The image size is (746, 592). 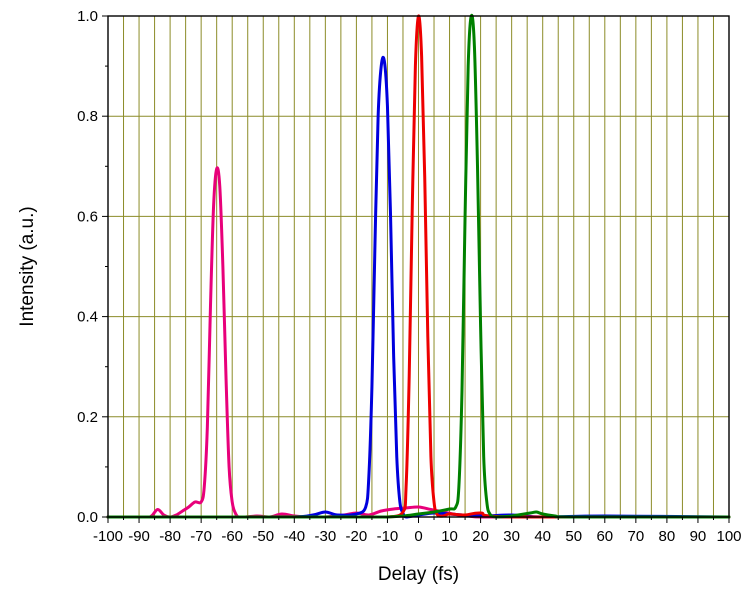 What do you see at coordinates (232, 536) in the screenshot?
I see `x-tick-label: -60` at bounding box center [232, 536].